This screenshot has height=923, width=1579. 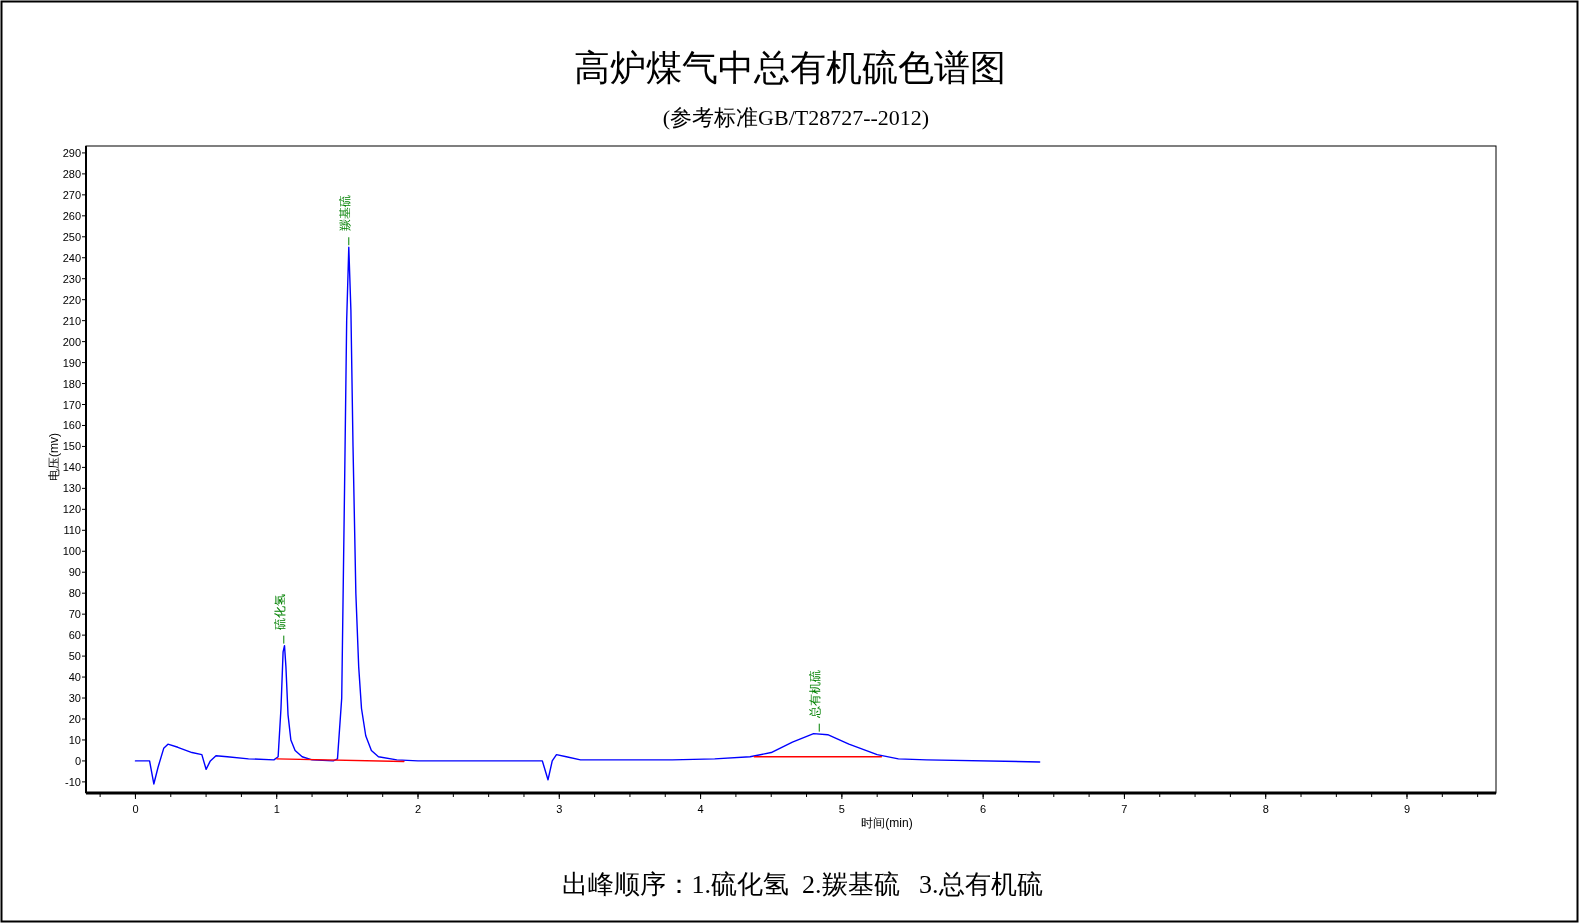 What do you see at coordinates (1124, 809) in the screenshot?
I see `x-tick-label: 7` at bounding box center [1124, 809].